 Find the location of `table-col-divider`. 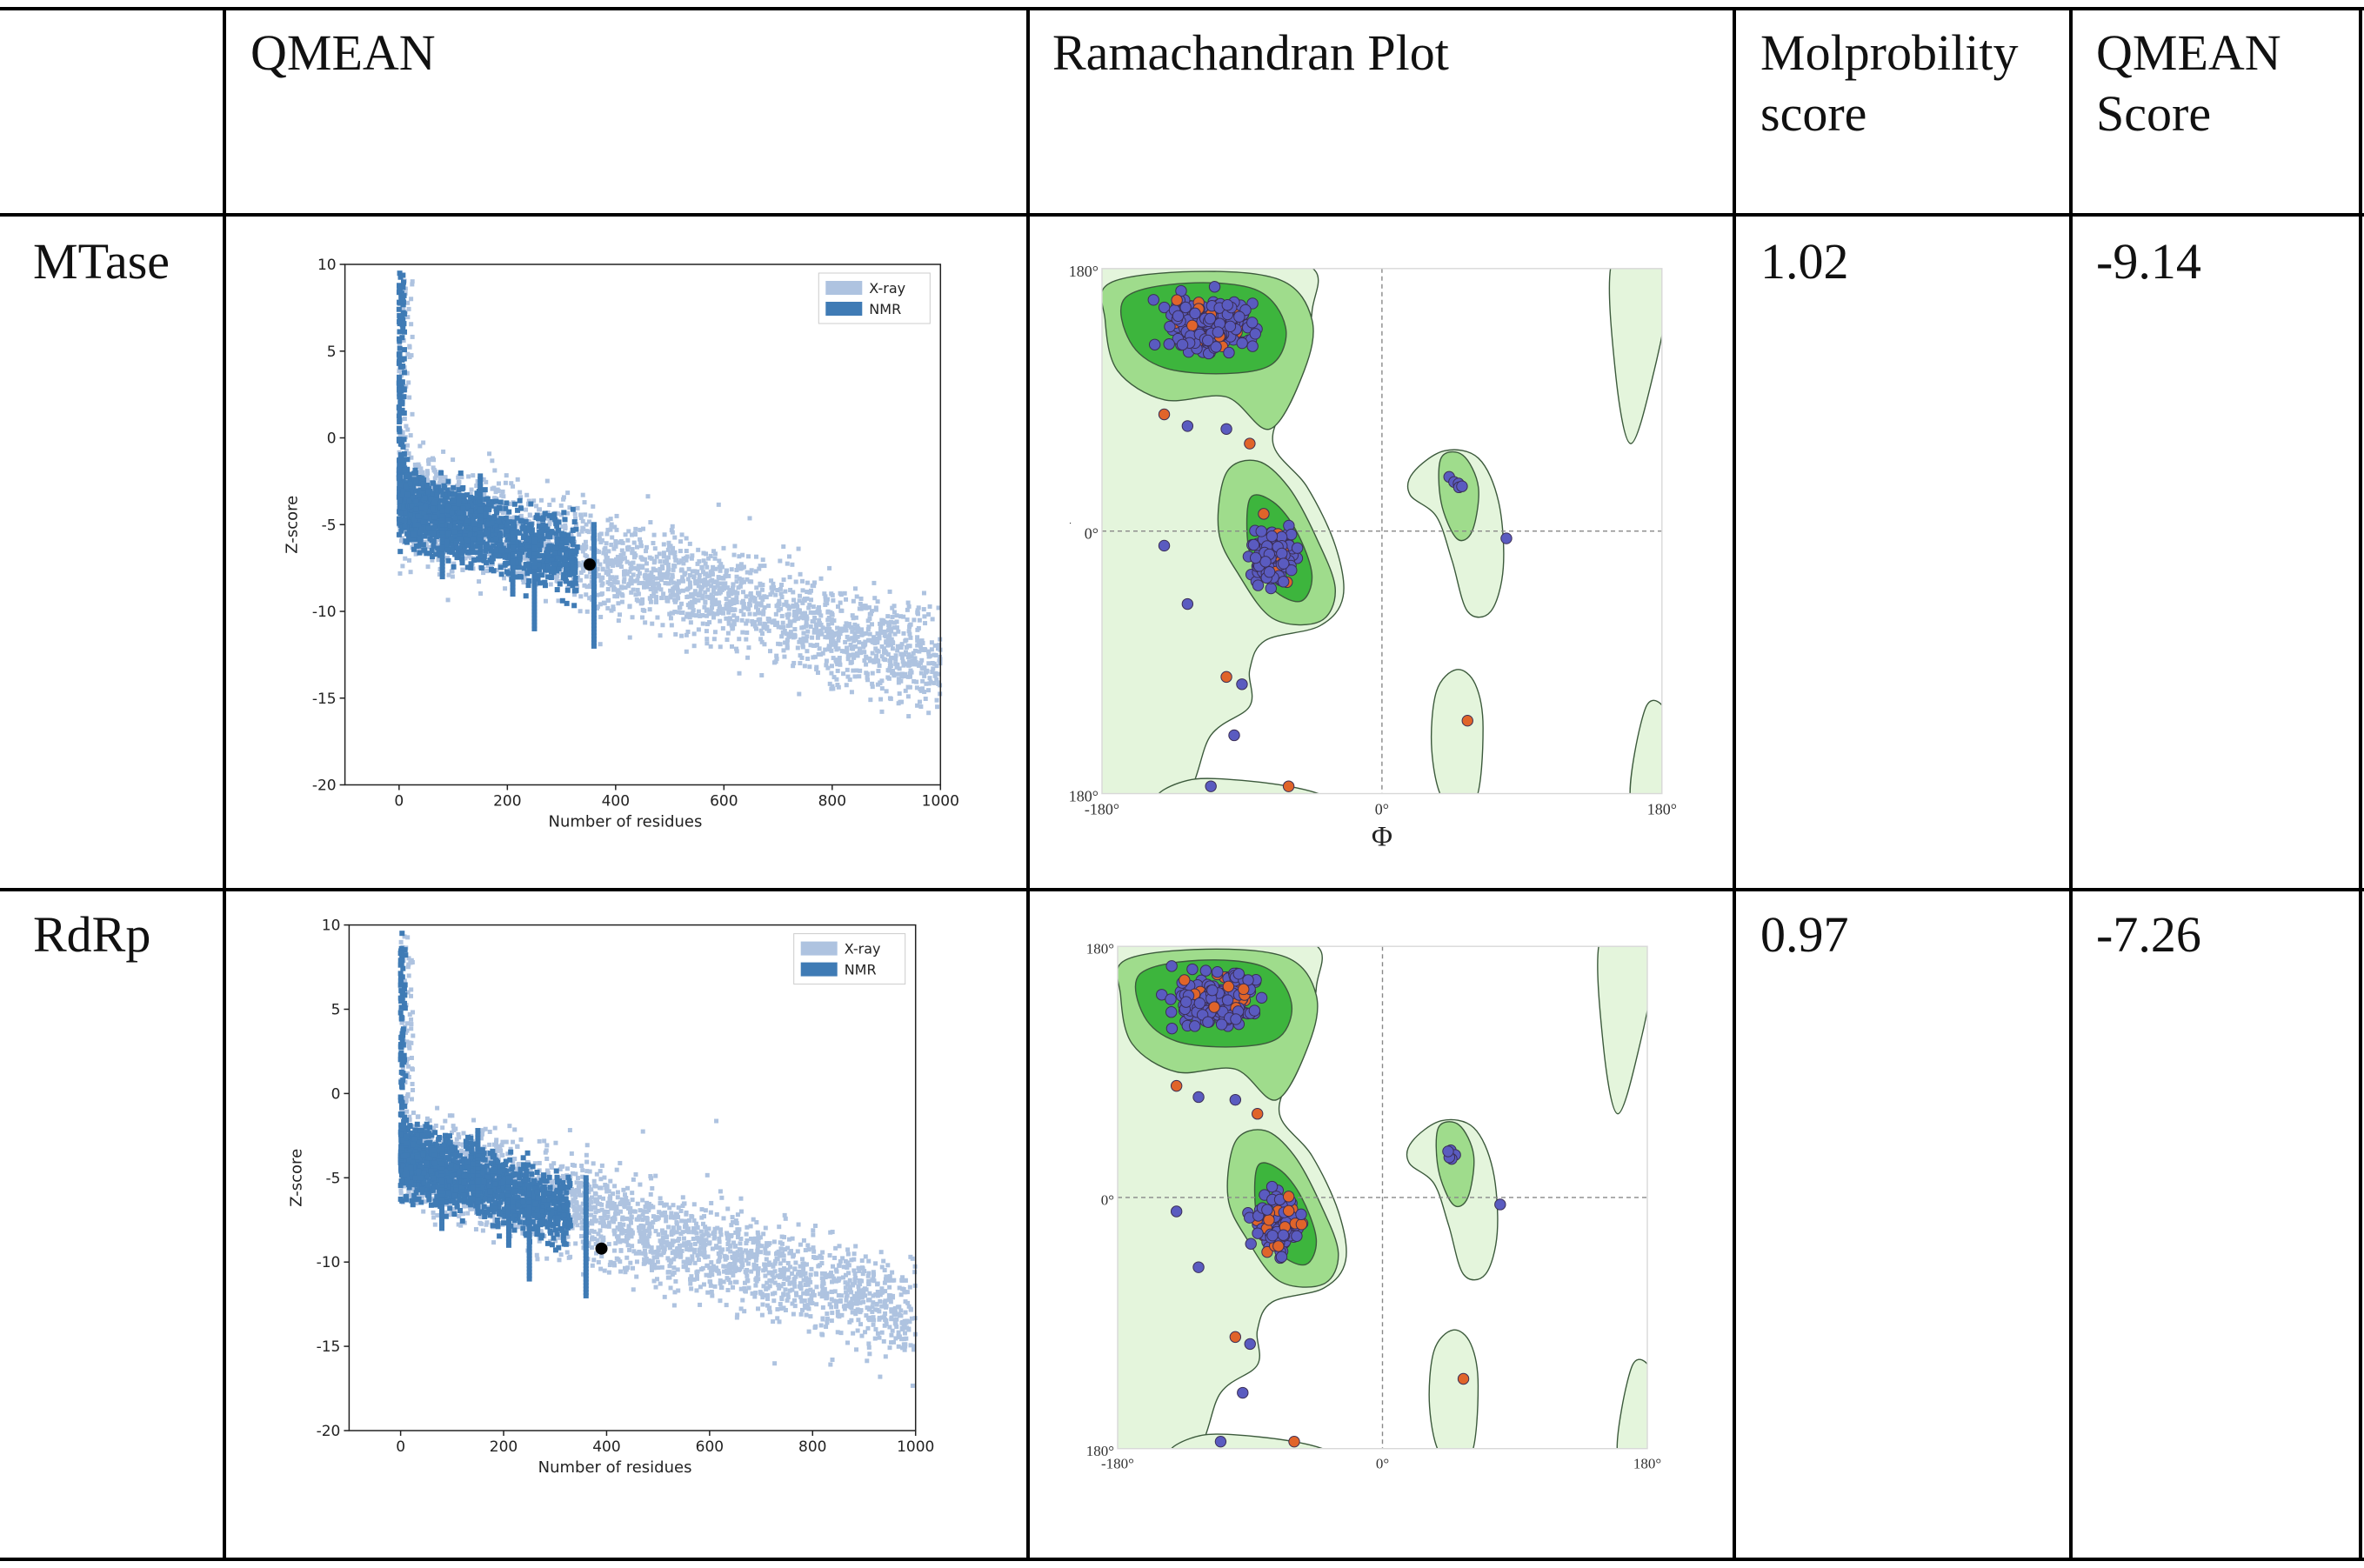

table-col-divider is located at coordinates (224, 784).